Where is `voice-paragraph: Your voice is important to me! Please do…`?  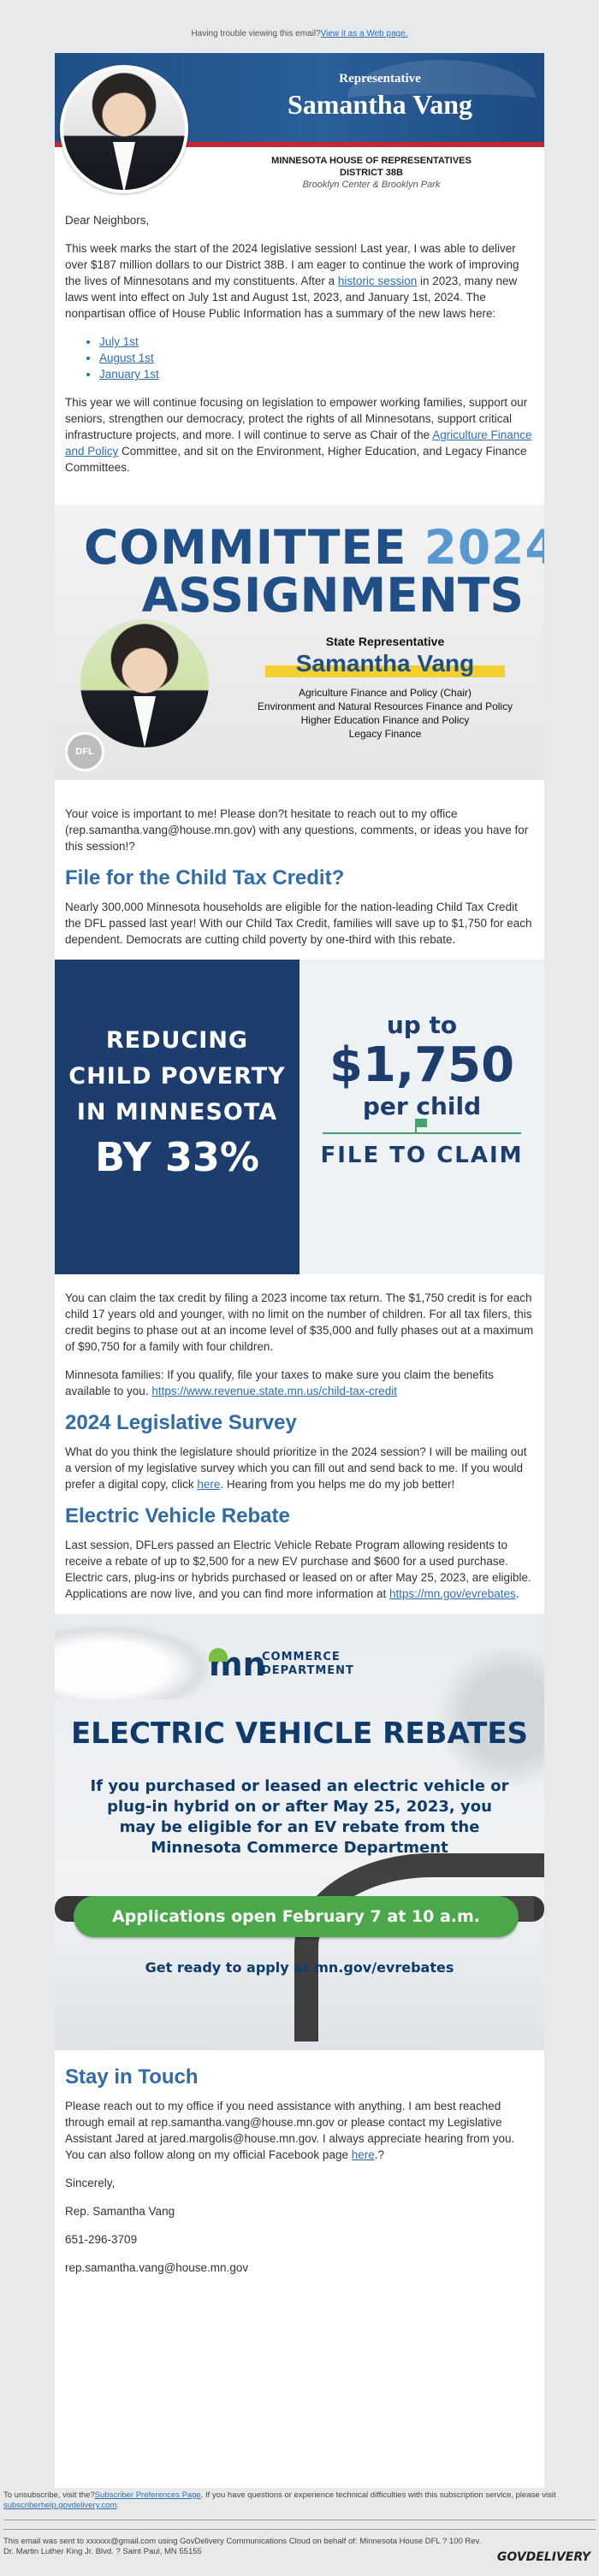 voice-paragraph: Your voice is important to me! Please do… is located at coordinates (297, 830).